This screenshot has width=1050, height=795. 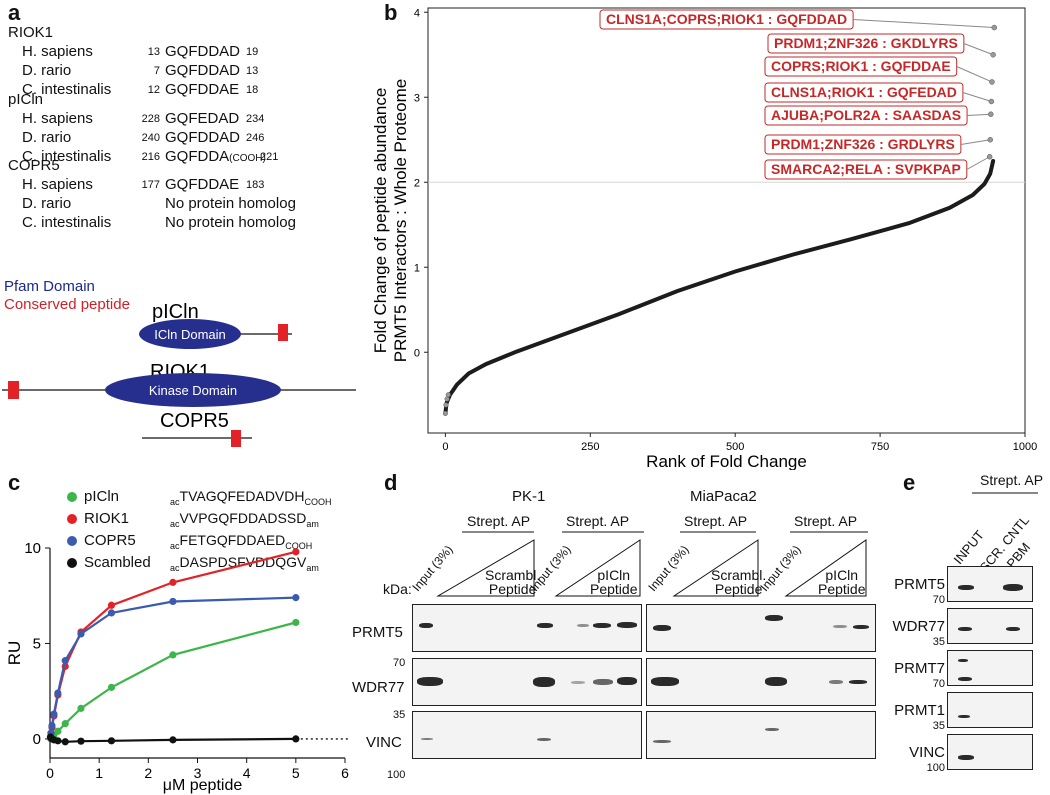 I want to click on blot-e-box, so click(x=990, y=668).